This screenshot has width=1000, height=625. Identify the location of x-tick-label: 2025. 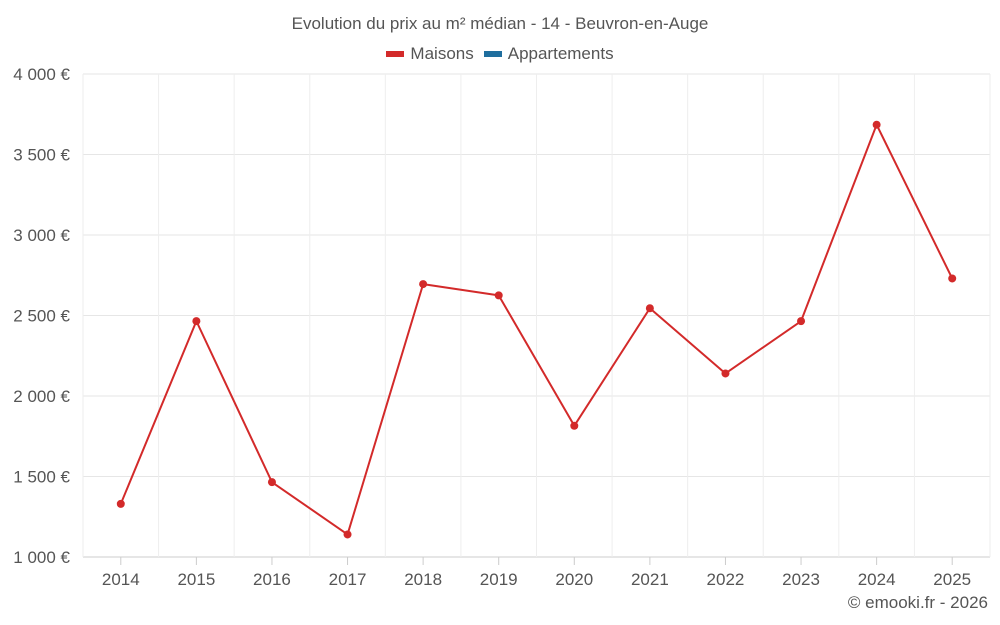
(952, 579).